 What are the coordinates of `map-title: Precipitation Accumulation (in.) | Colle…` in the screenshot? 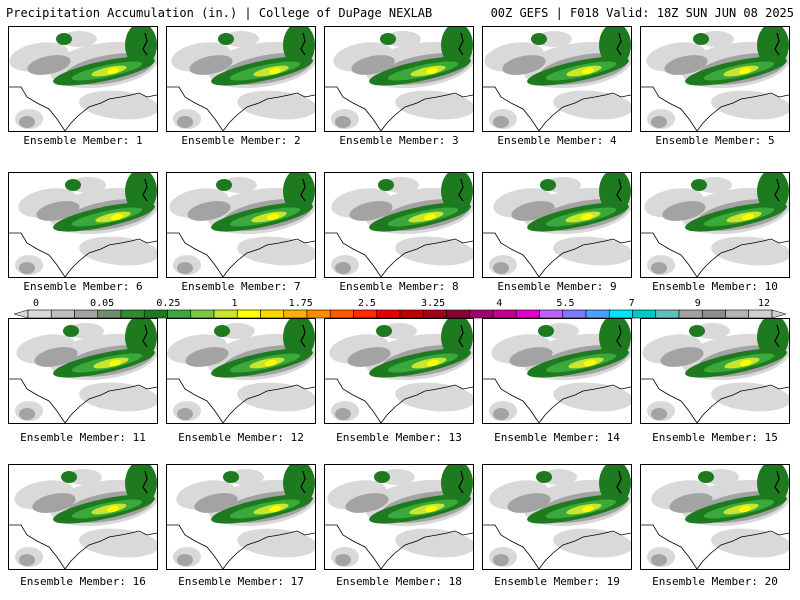 It's located at (219, 13).